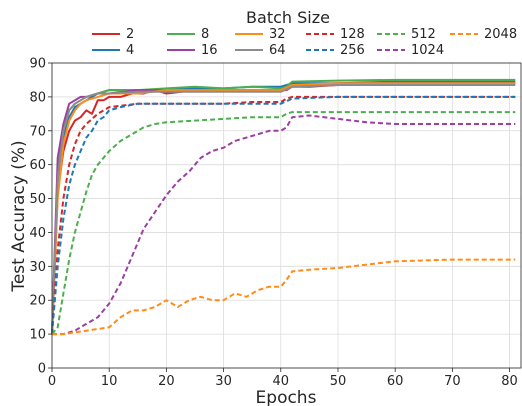 The image size is (522, 406). I want to click on x-axis-title: Epochs, so click(286, 397).